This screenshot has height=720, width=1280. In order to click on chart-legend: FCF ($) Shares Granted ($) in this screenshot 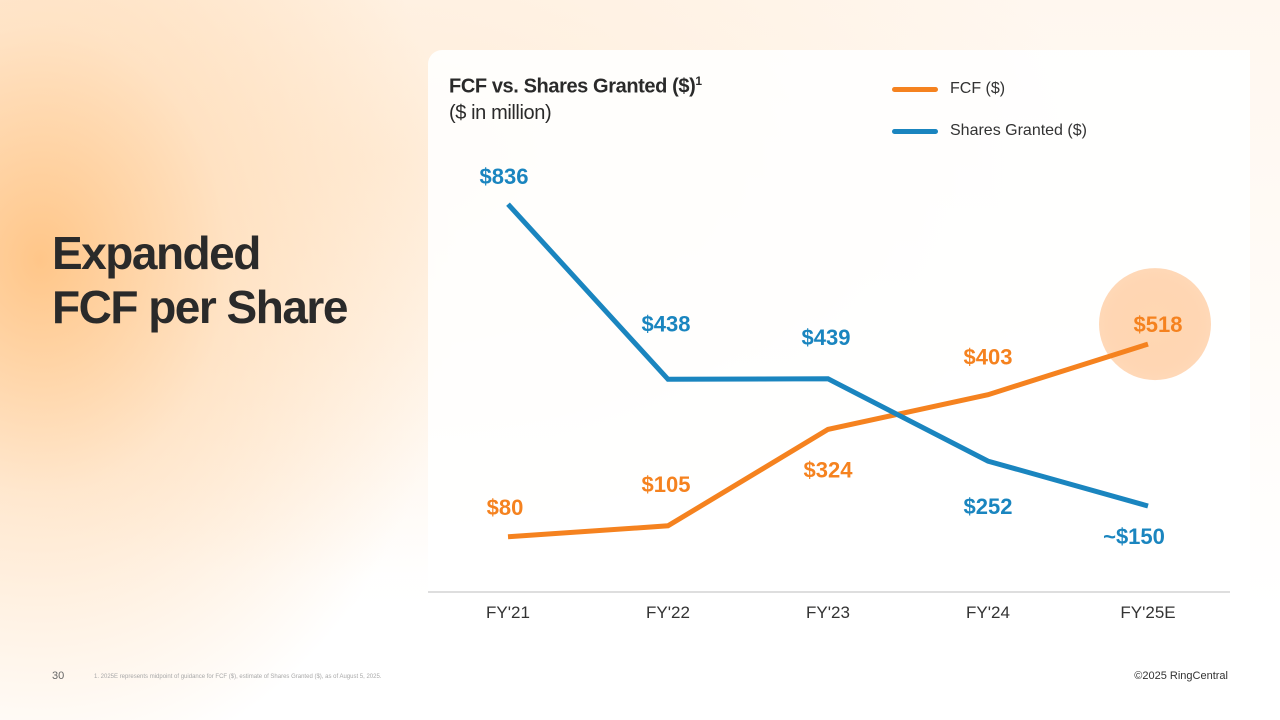, I will do `click(989, 120)`.